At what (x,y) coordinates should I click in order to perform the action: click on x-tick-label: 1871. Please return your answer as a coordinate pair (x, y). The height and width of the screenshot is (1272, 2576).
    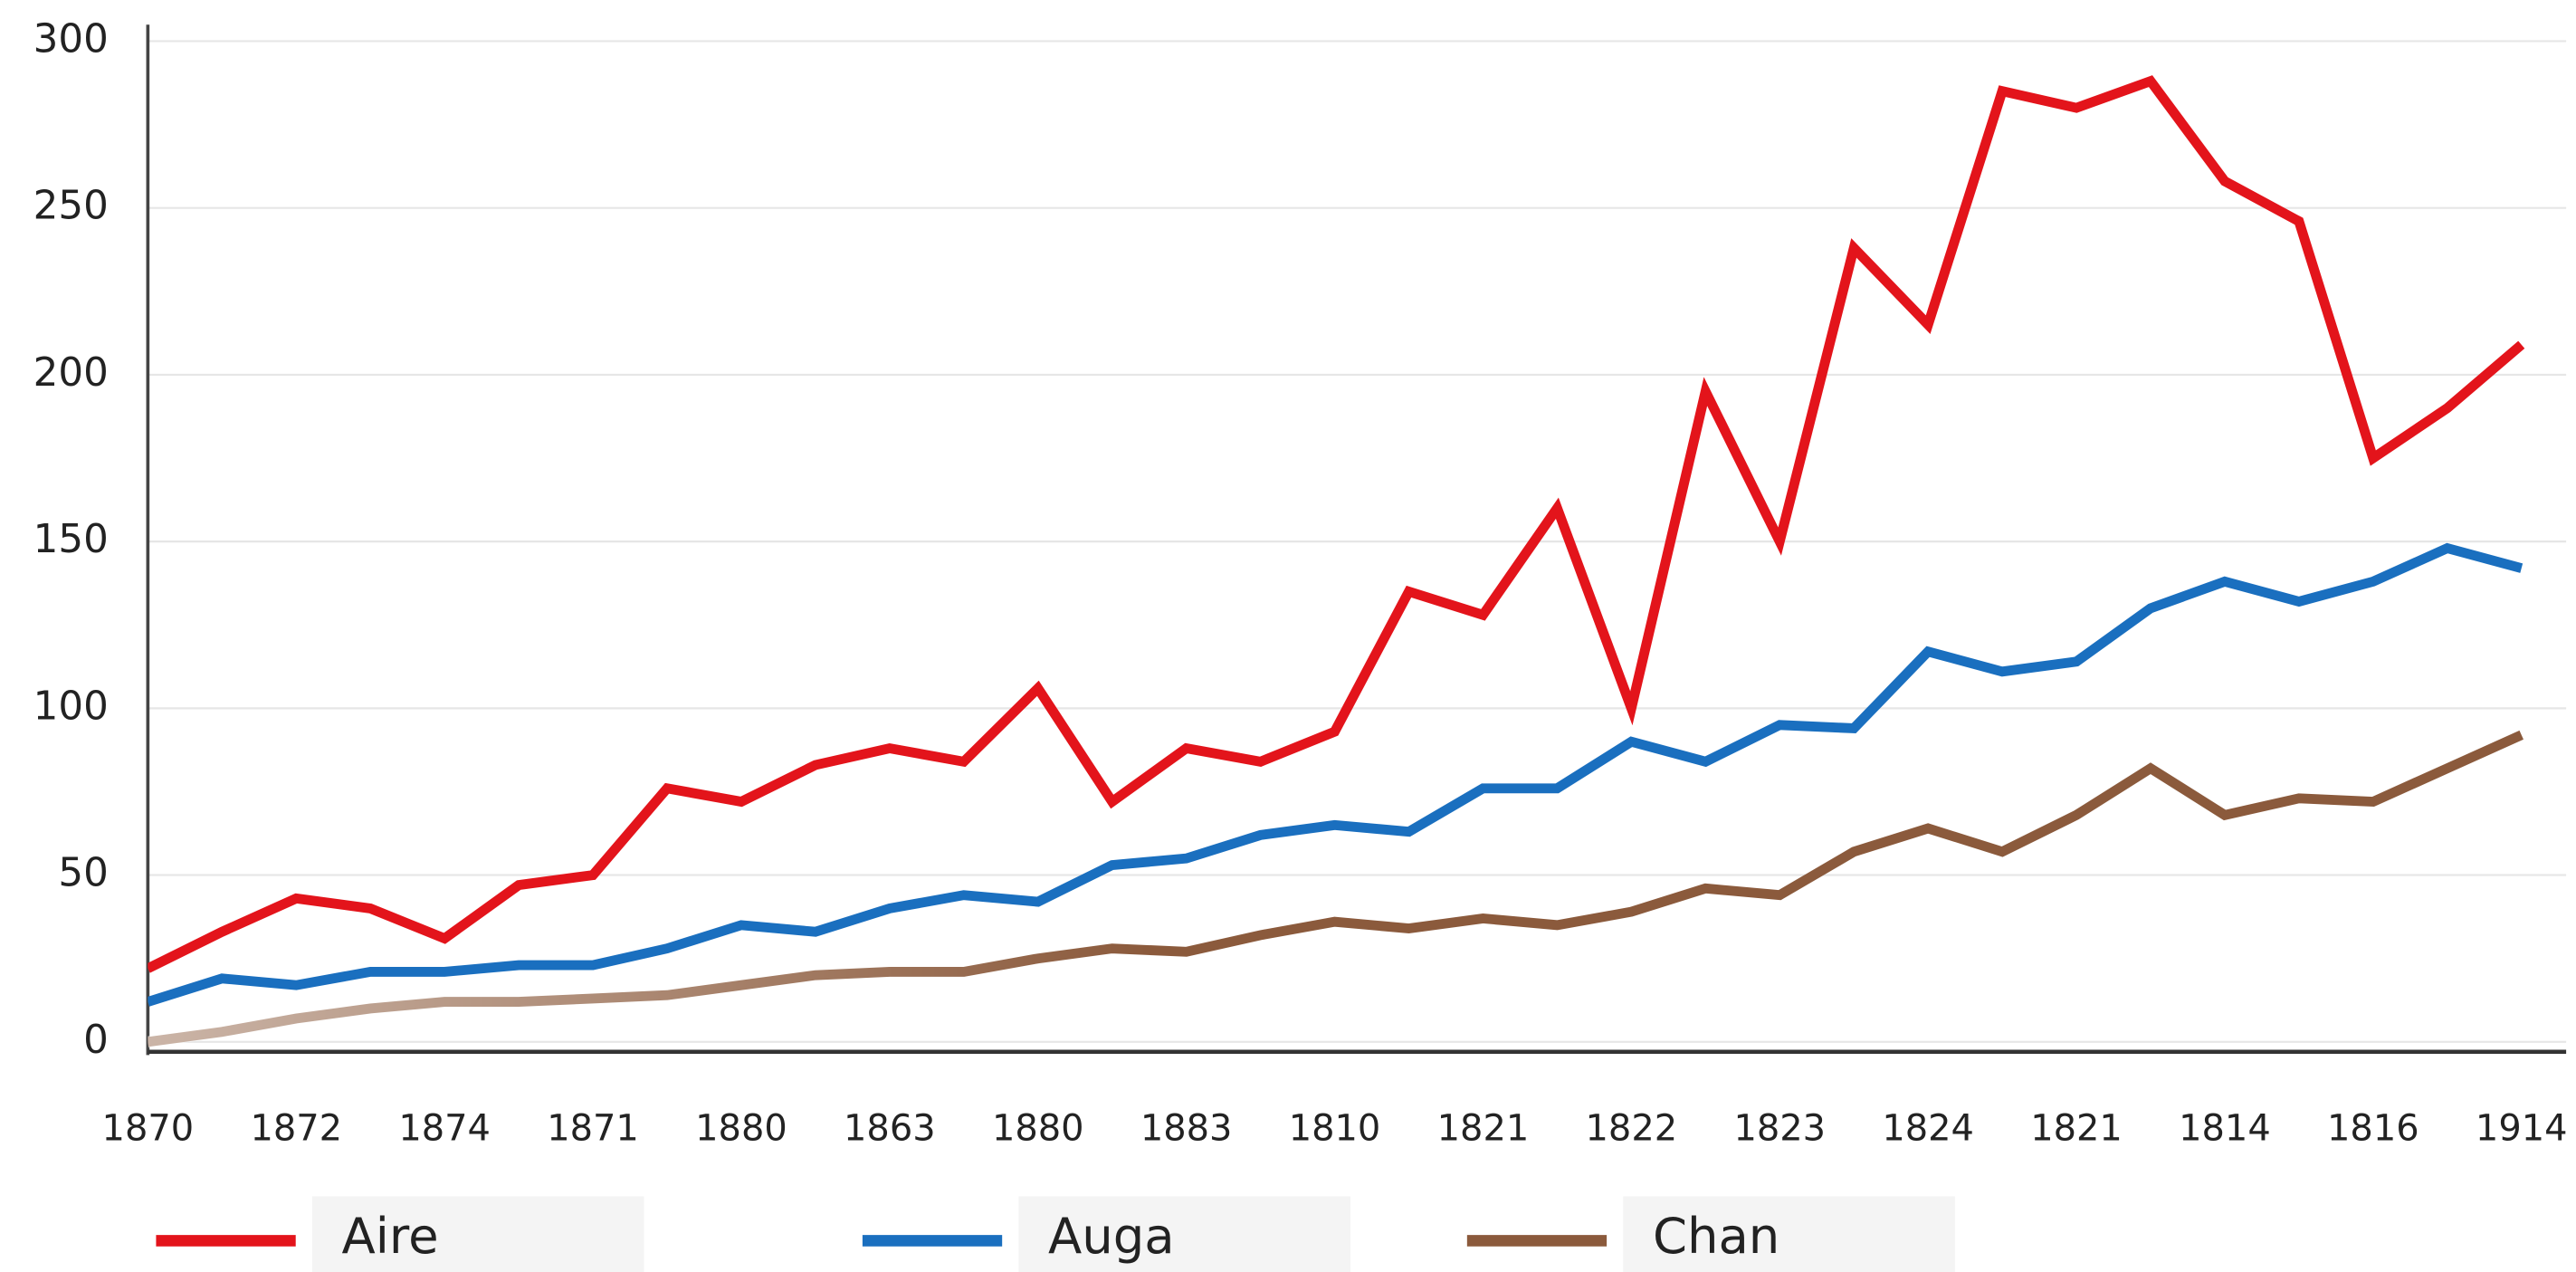
    Looking at the image, I should click on (593, 1128).